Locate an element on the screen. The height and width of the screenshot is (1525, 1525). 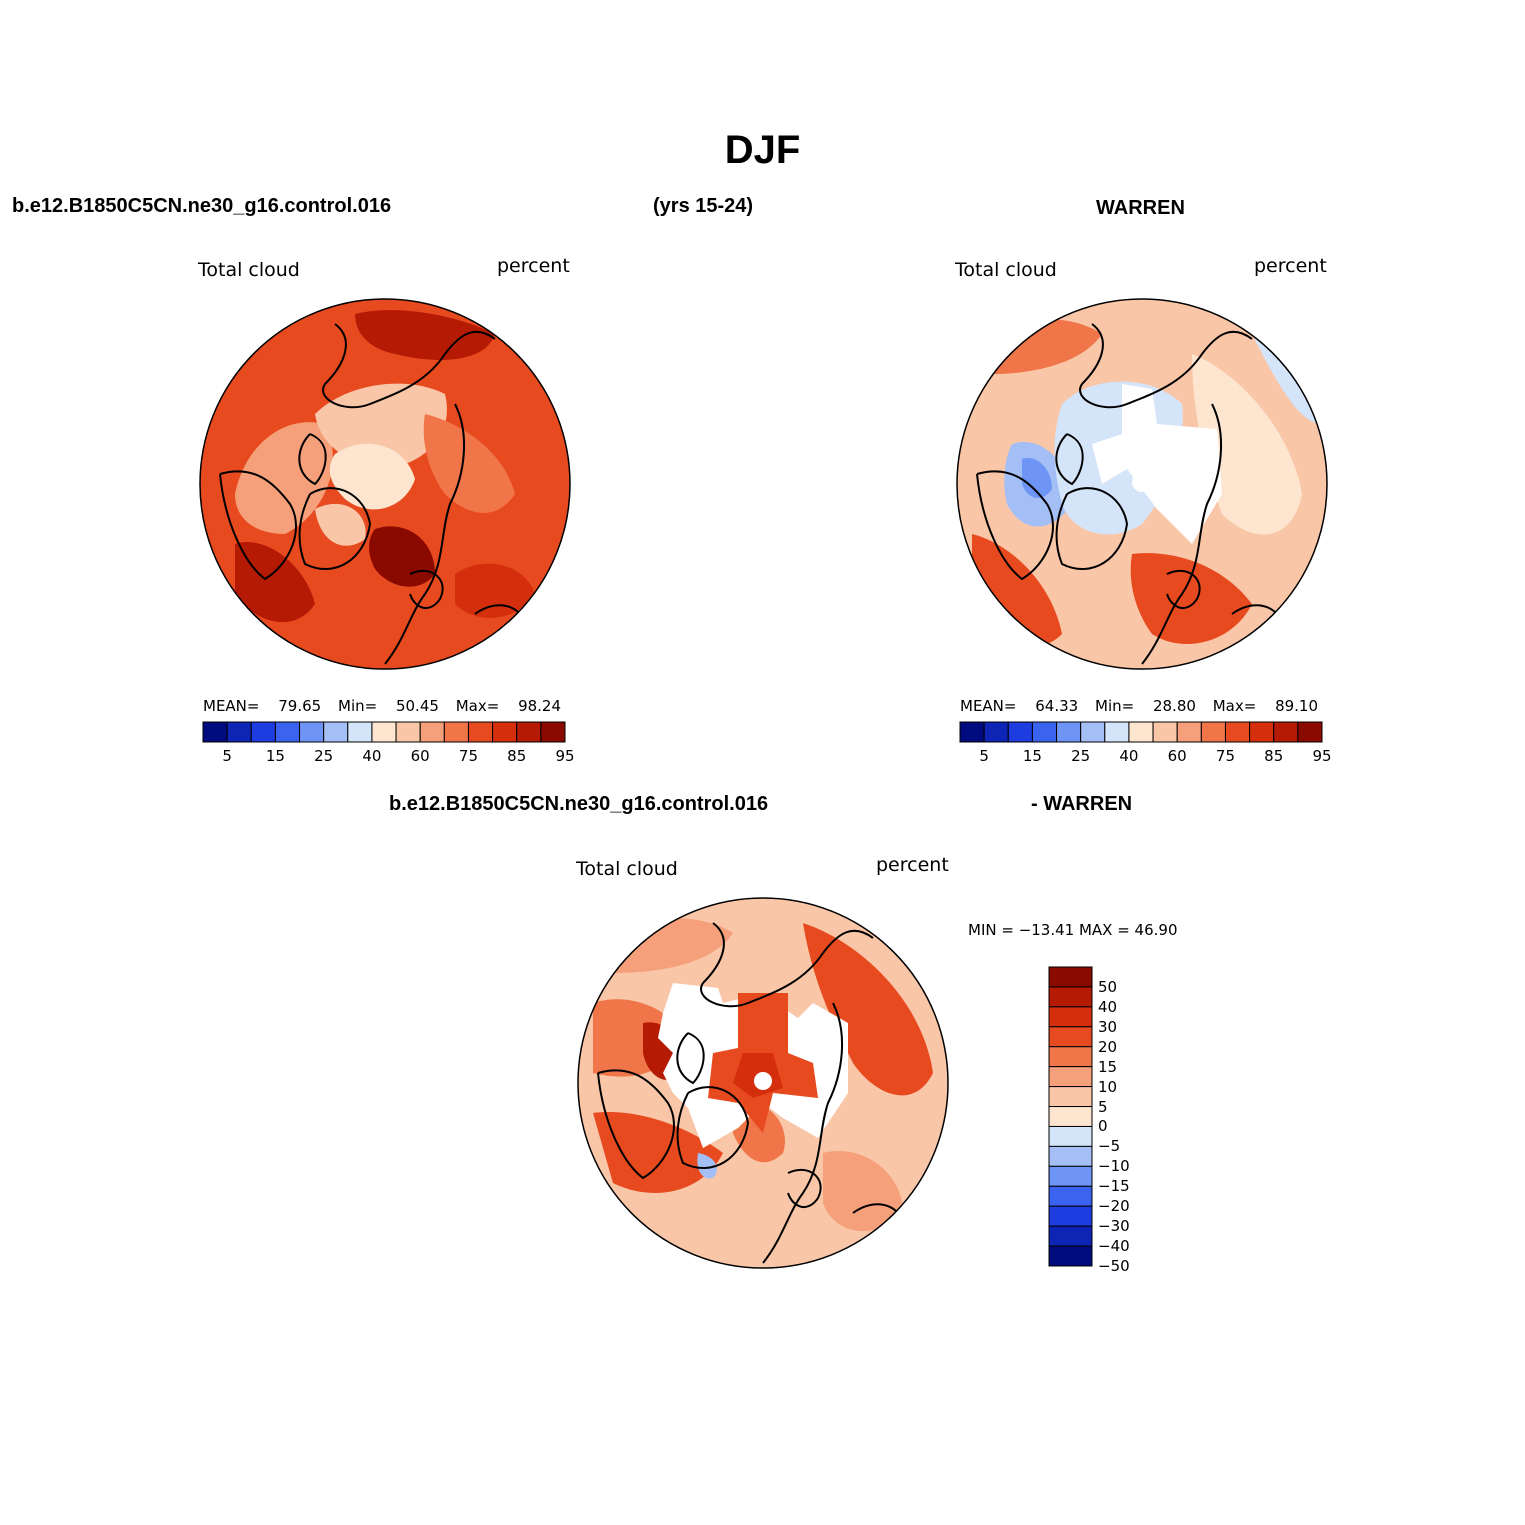
model-field-red-se is located at coordinates (495, 590).